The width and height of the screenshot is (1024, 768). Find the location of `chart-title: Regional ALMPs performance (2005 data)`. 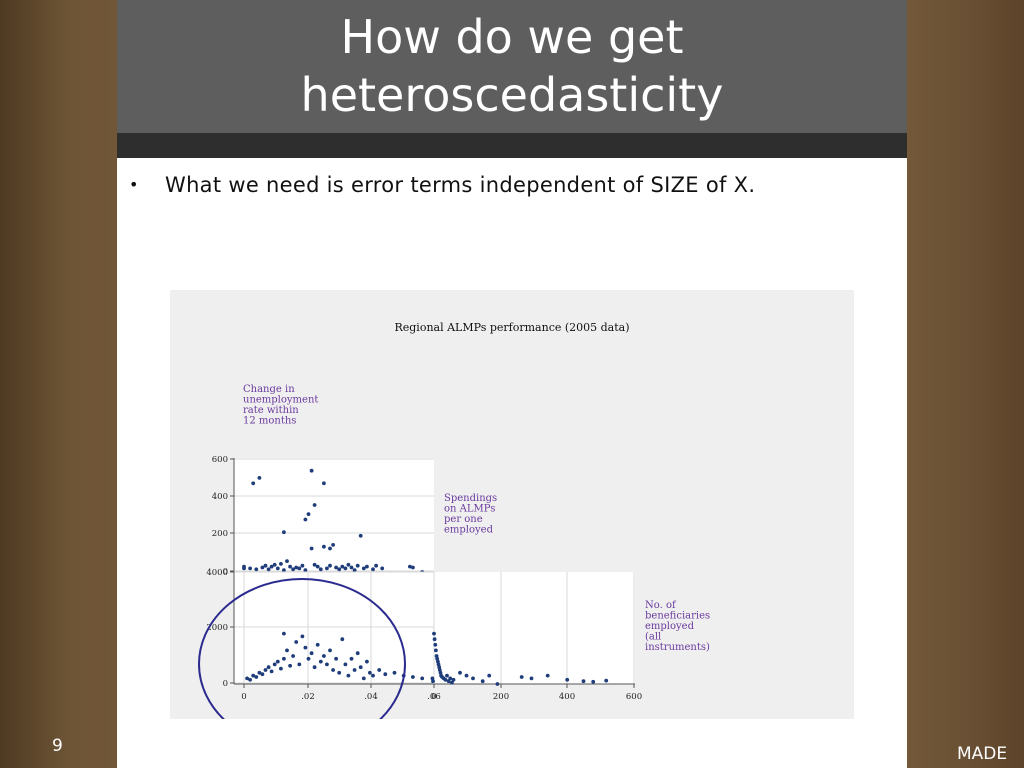

chart-title: Regional ALMPs performance (2005 data) is located at coordinates (511, 327).